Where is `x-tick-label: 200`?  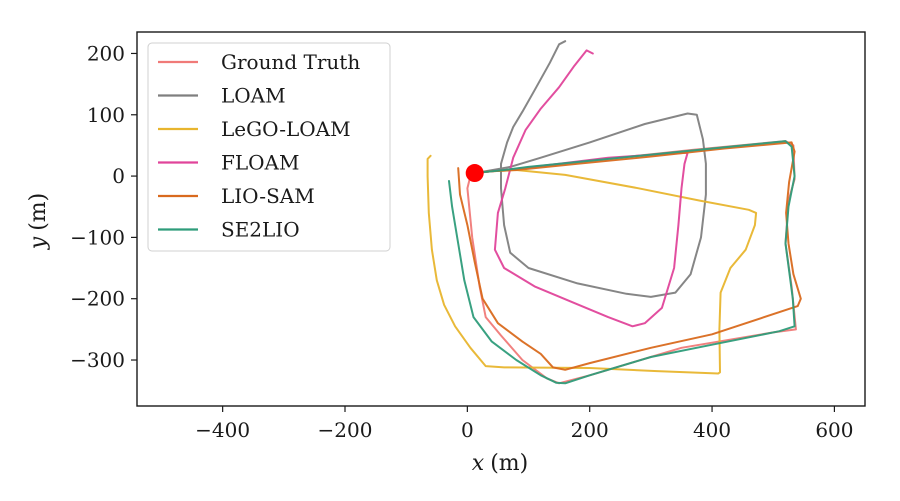 x-tick-label: 200 is located at coordinates (590, 430).